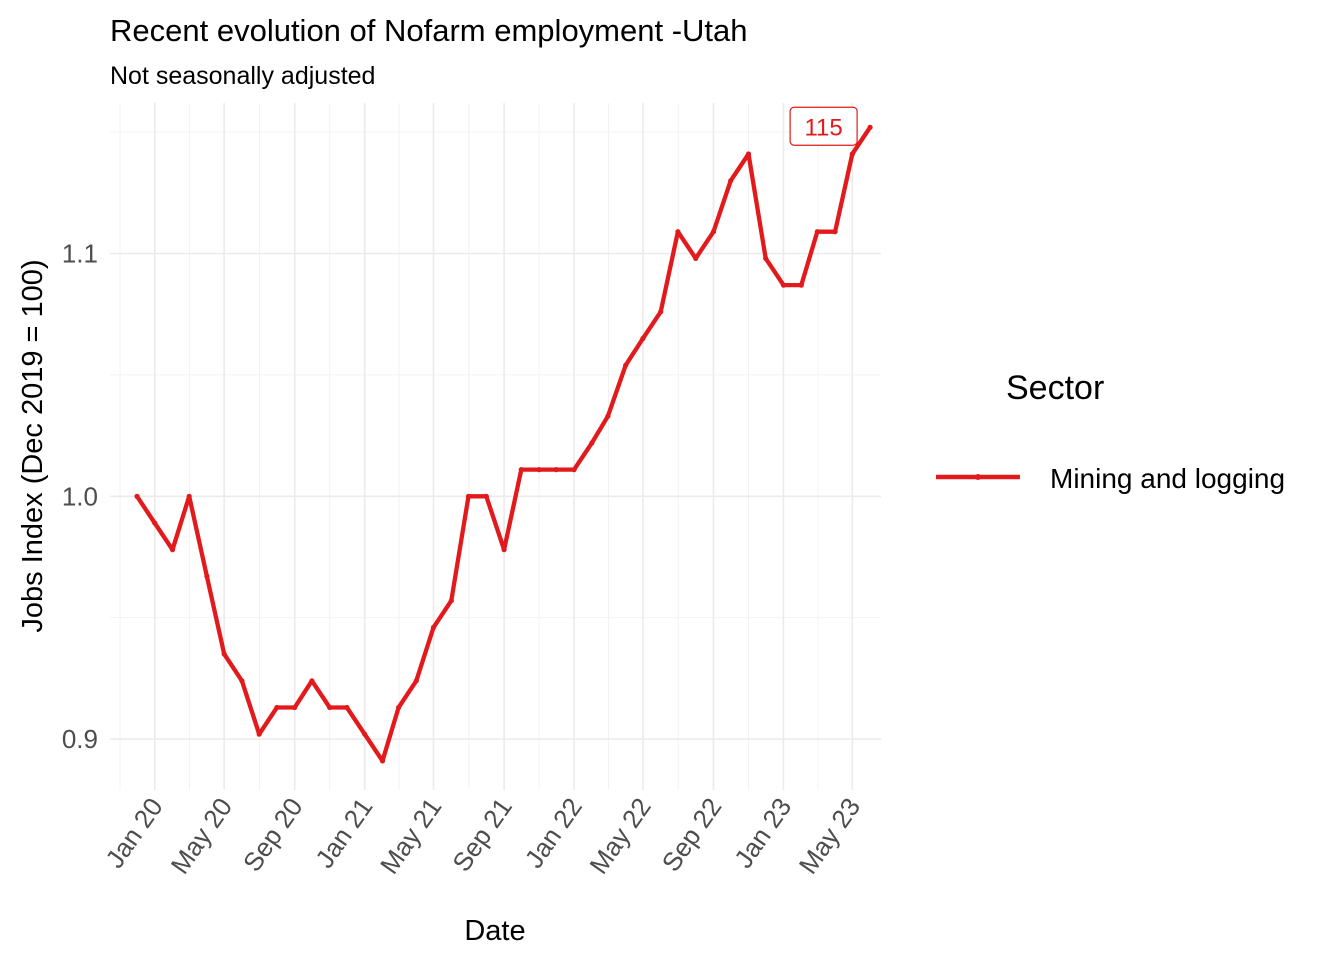 The height and width of the screenshot is (960, 1344). I want to click on legend-entry-mining-and-logging: Mining and logging, so click(1167, 478).